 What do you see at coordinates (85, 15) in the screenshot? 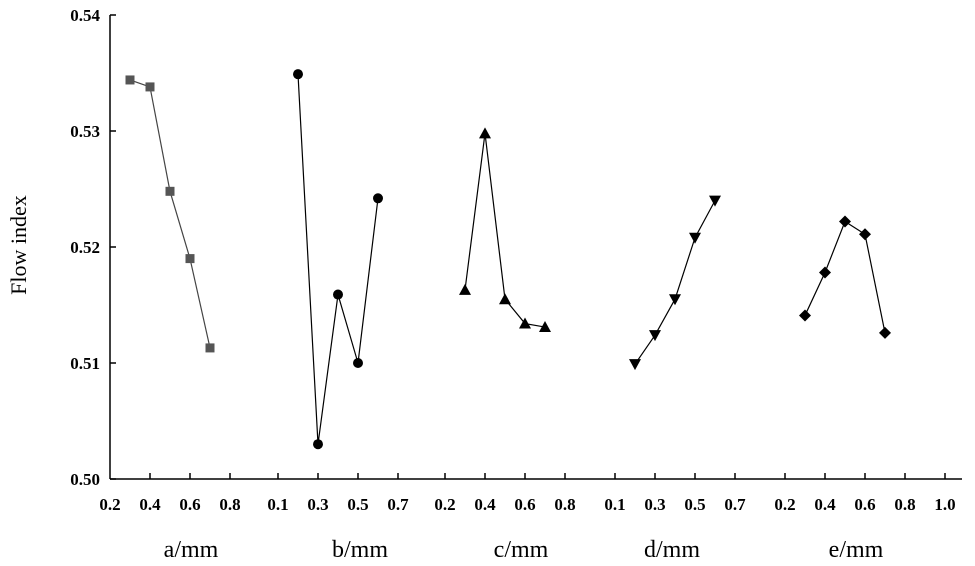
I see `y-tick-label: 0.54` at bounding box center [85, 15].